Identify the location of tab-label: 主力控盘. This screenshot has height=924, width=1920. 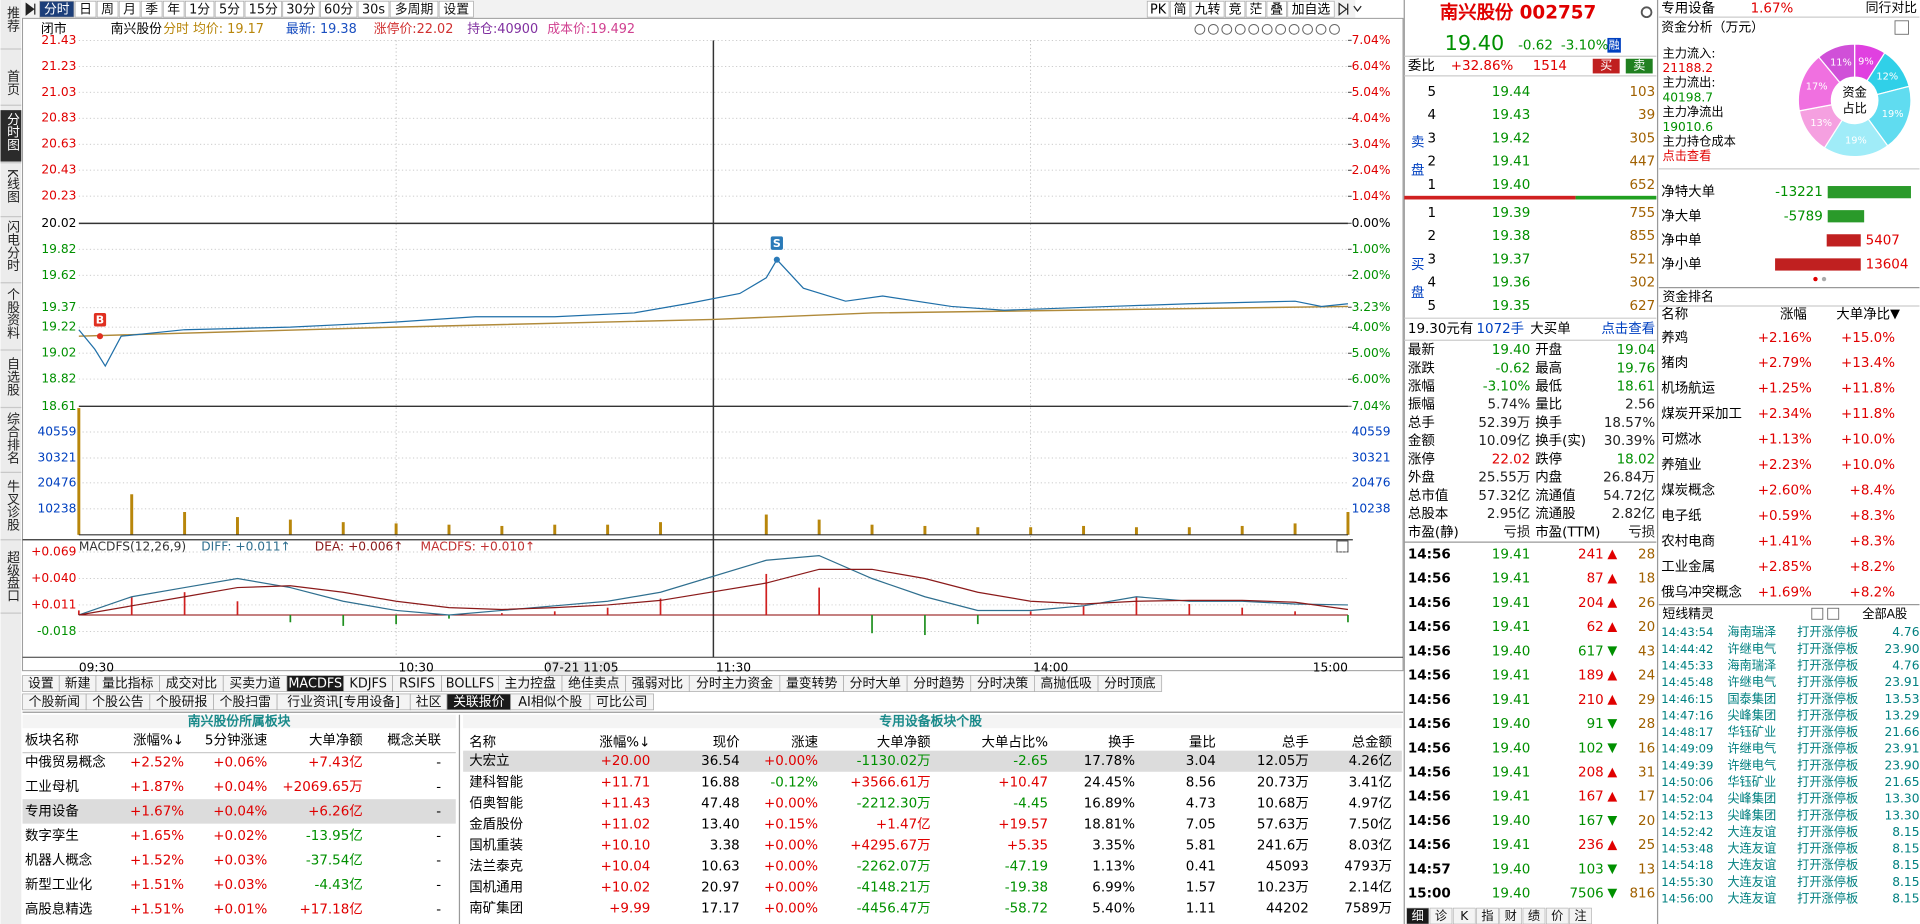
(530, 684).